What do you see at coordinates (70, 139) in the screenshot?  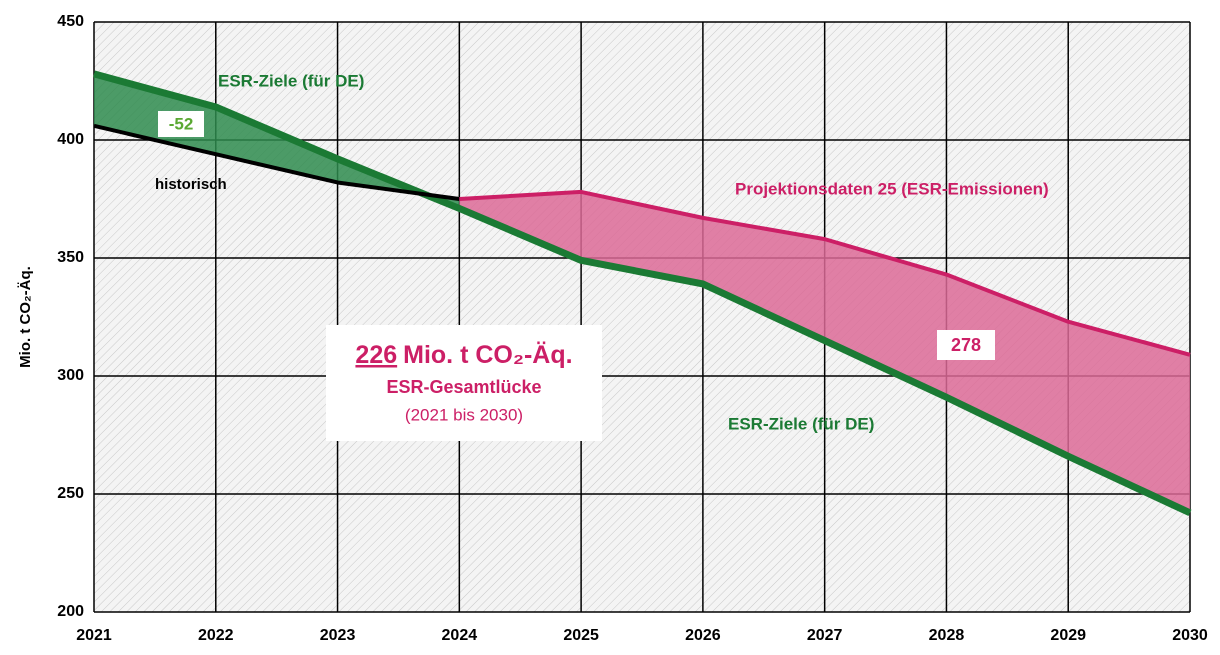 I see `y-tick-label: 400` at bounding box center [70, 139].